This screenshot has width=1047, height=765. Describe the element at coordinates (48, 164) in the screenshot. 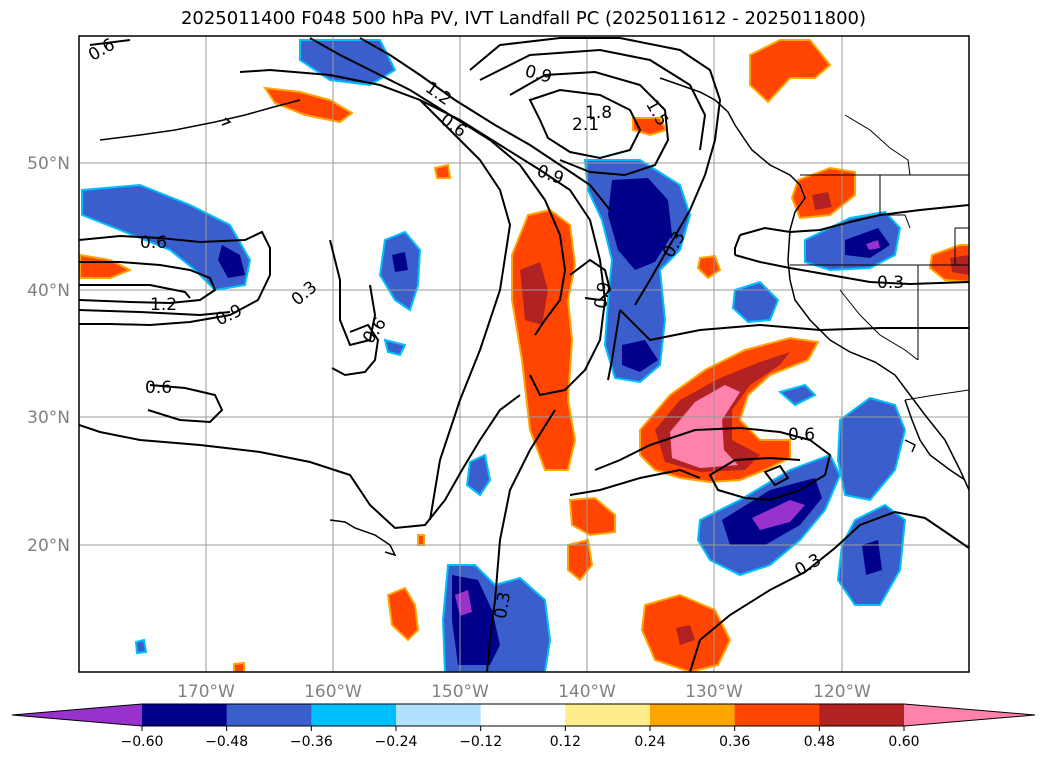

I see `lat-label-50n: 50°N` at that location.